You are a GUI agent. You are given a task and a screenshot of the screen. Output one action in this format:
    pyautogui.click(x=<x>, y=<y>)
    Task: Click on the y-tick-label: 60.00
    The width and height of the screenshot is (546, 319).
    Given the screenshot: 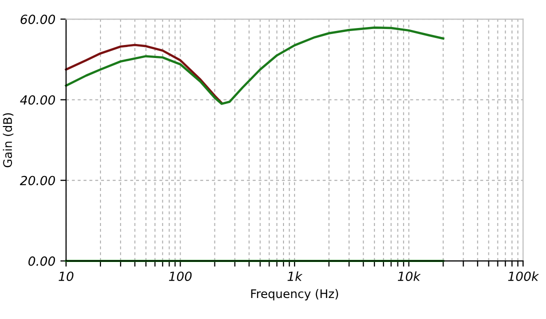 What is the action you would take?
    pyautogui.click(x=38, y=19)
    